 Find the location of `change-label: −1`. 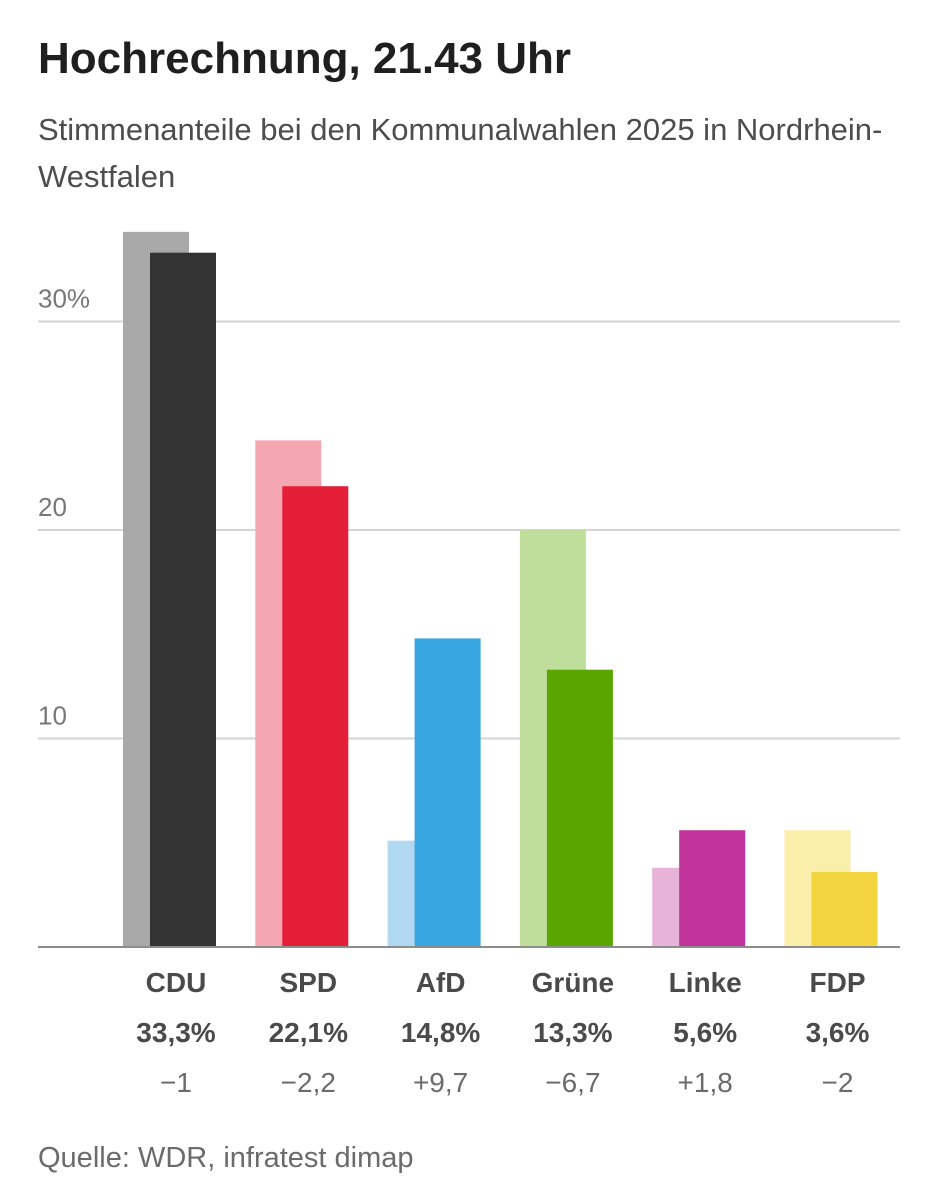

change-label: −1 is located at coordinates (176, 1082).